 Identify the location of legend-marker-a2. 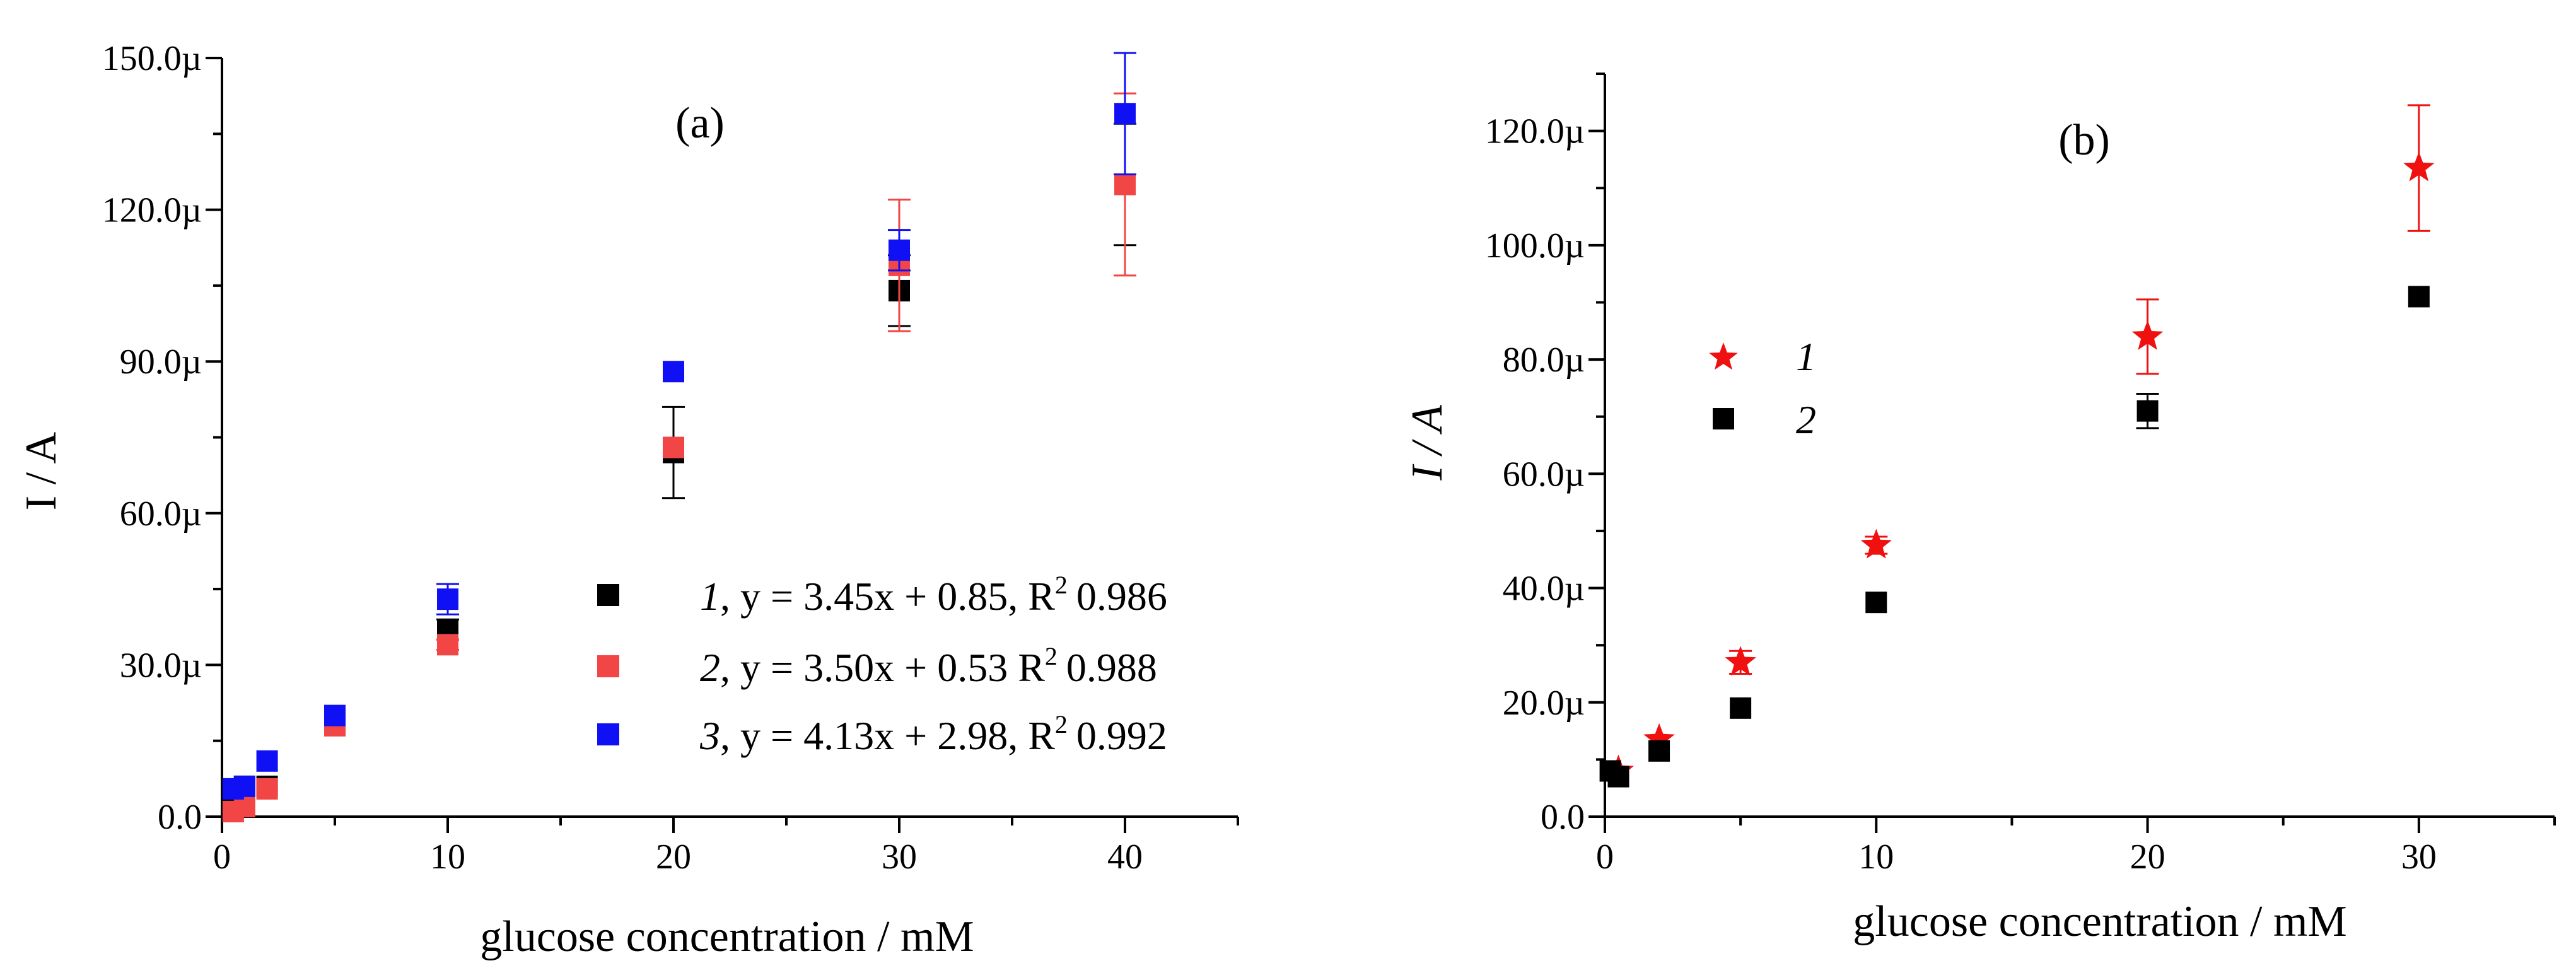
(608, 666).